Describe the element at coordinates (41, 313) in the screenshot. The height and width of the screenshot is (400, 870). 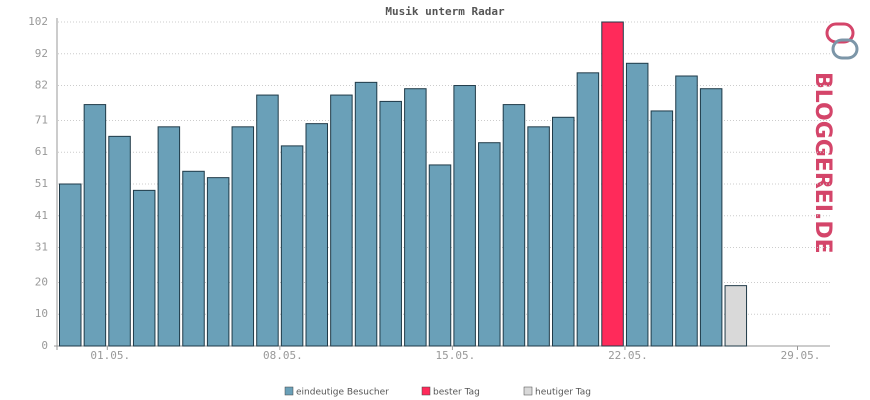
I see `y-tick-label: 10` at that location.